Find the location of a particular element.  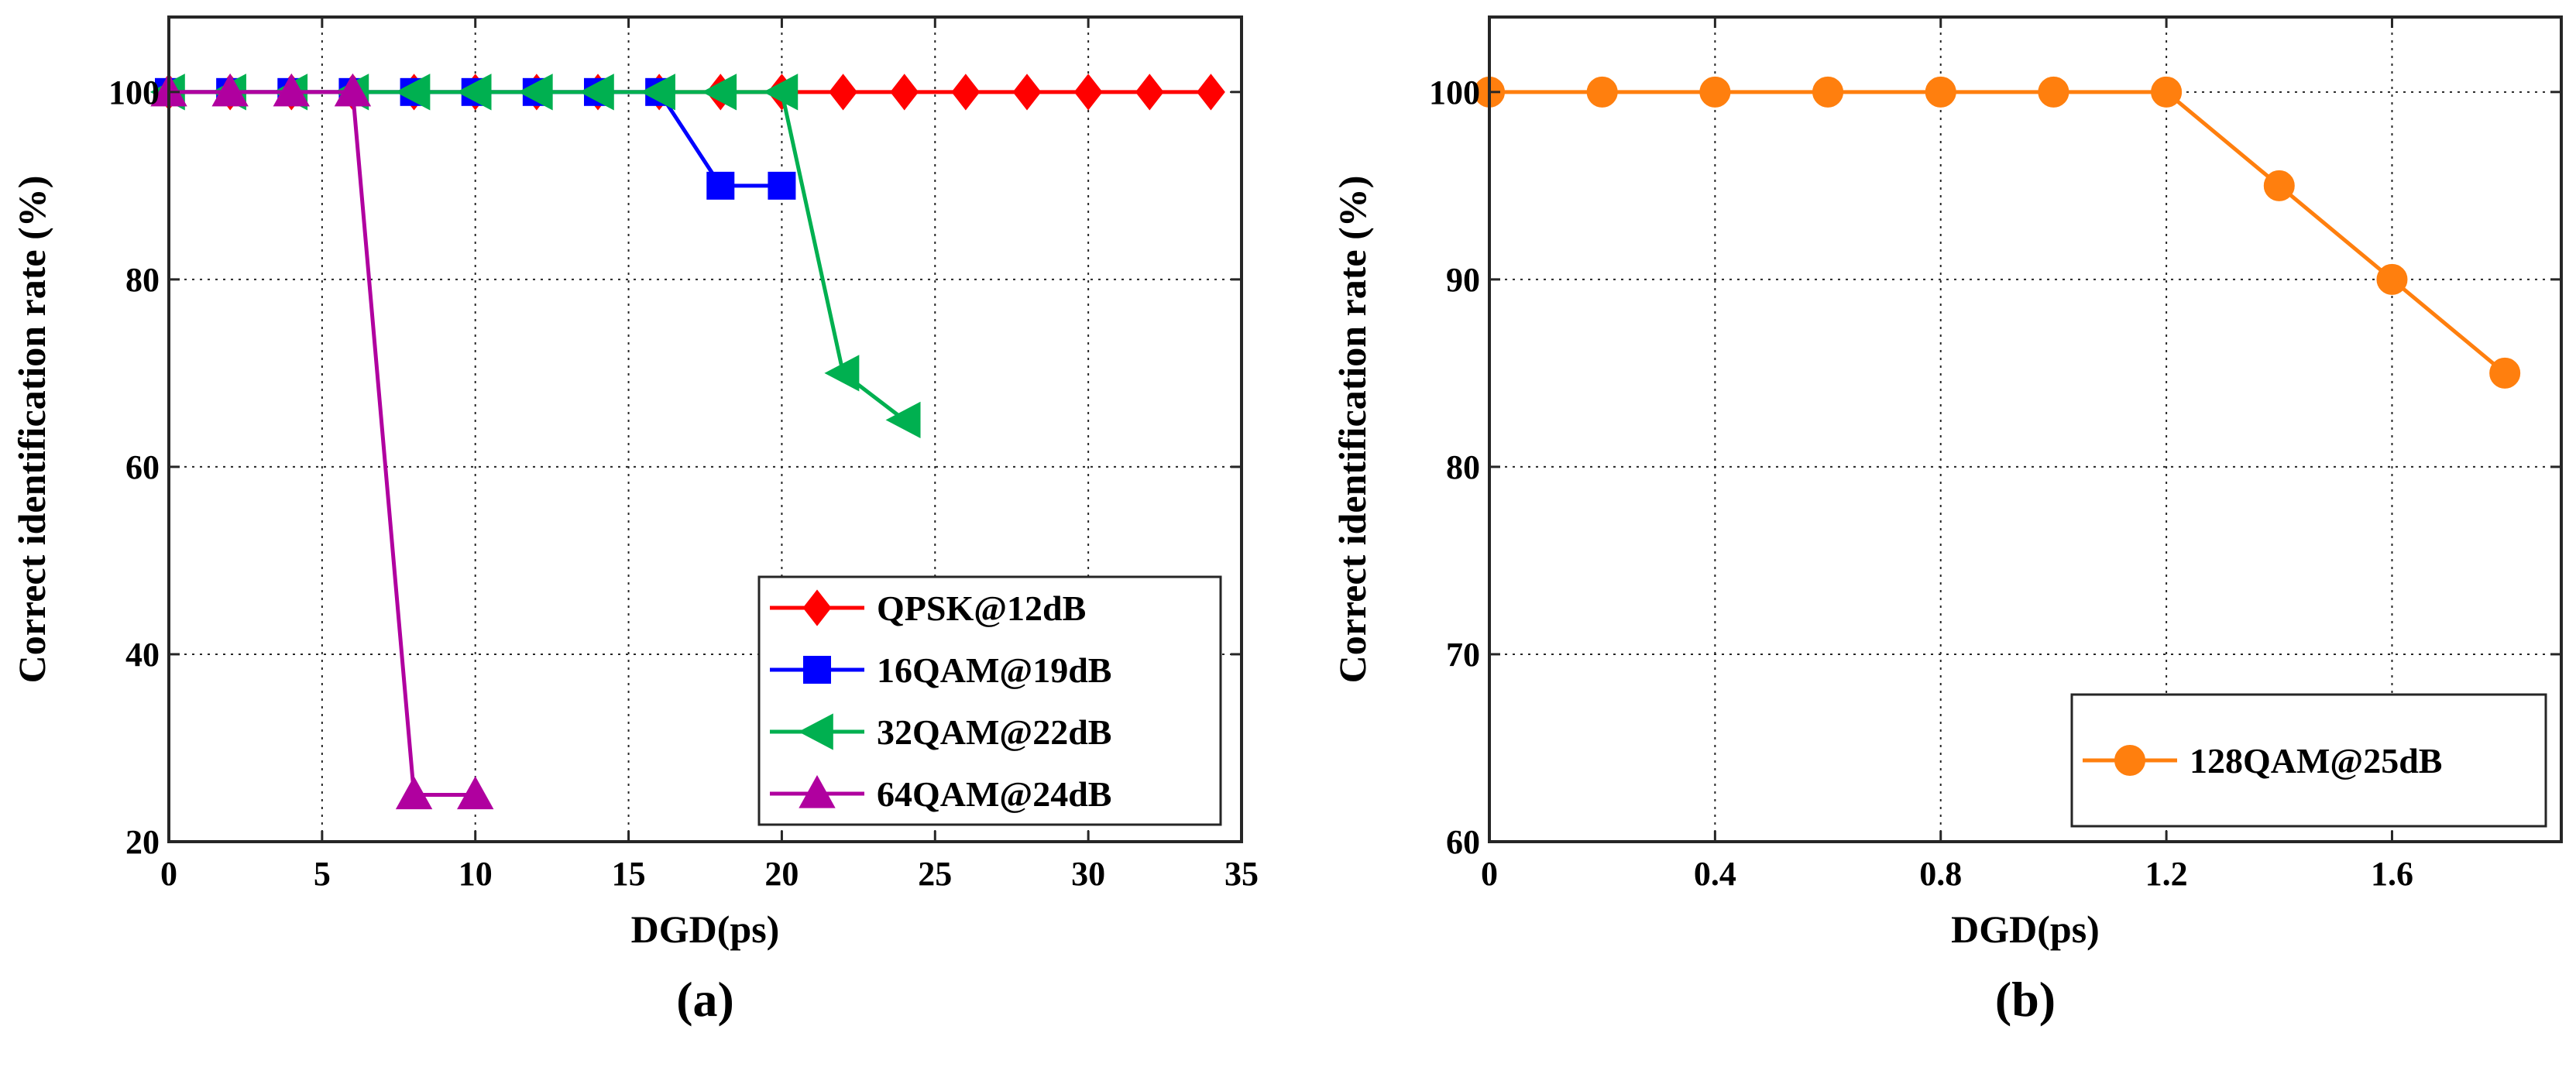

legend-entry: 64QAM@24dB is located at coordinates (994, 794).